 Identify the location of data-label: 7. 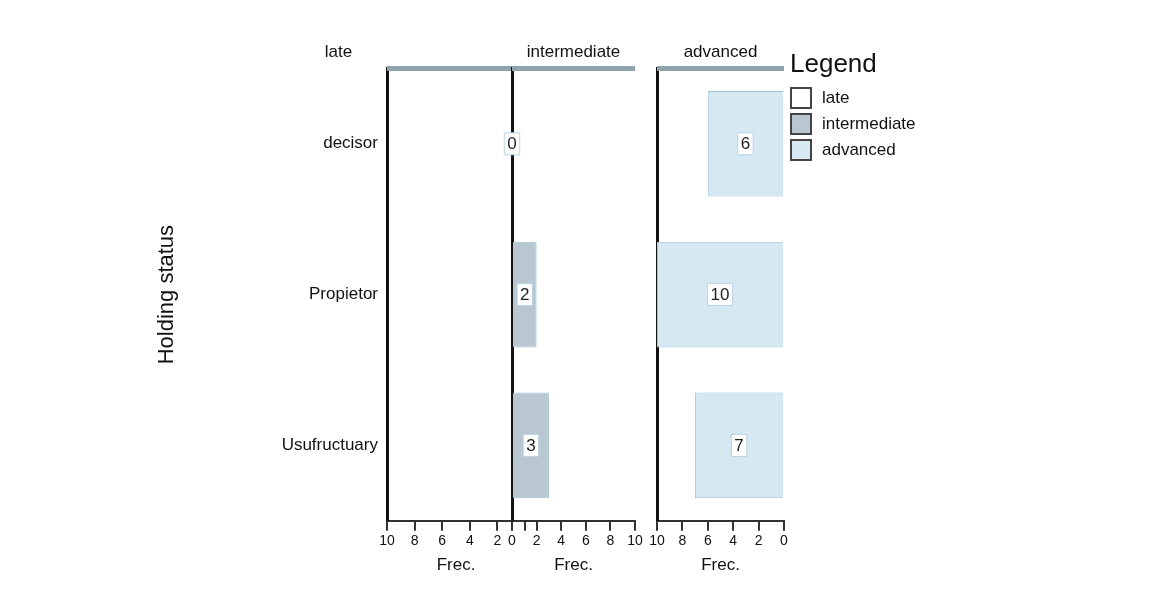
(739, 446).